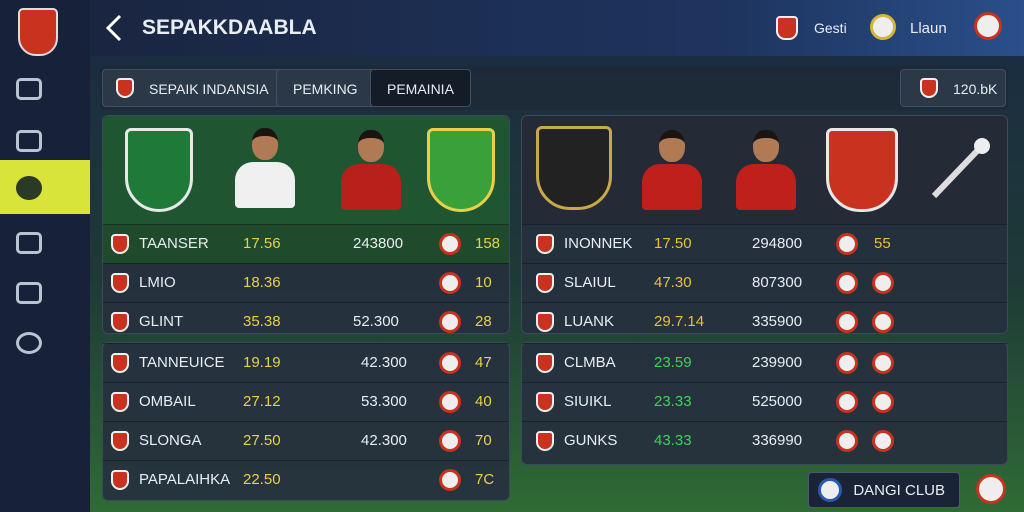  Describe the element at coordinates (420, 88) in the screenshot. I see `tab-active: PEMAINIA` at that location.